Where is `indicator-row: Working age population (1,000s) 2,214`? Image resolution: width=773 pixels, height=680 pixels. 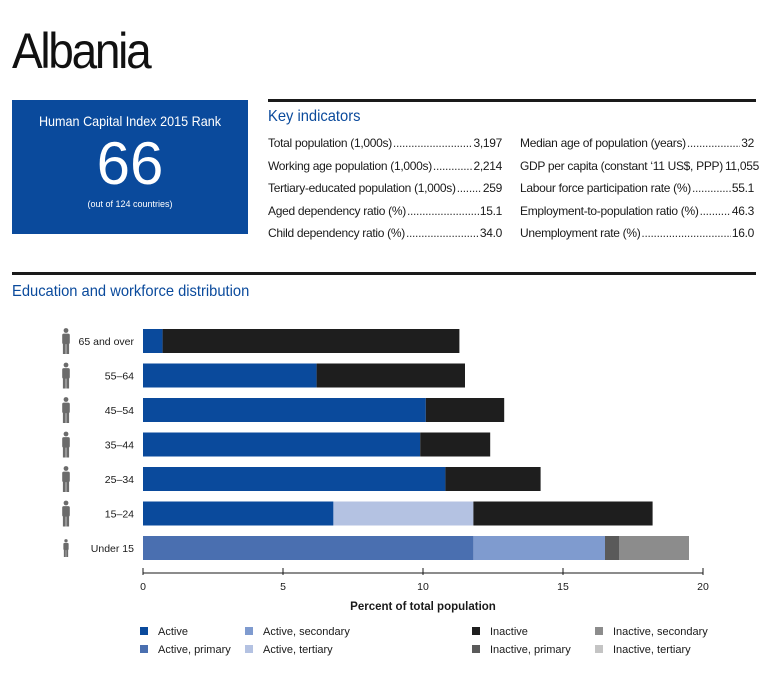
indicator-row: Working age population (1,000s) 2,214 is located at coordinates (385, 170).